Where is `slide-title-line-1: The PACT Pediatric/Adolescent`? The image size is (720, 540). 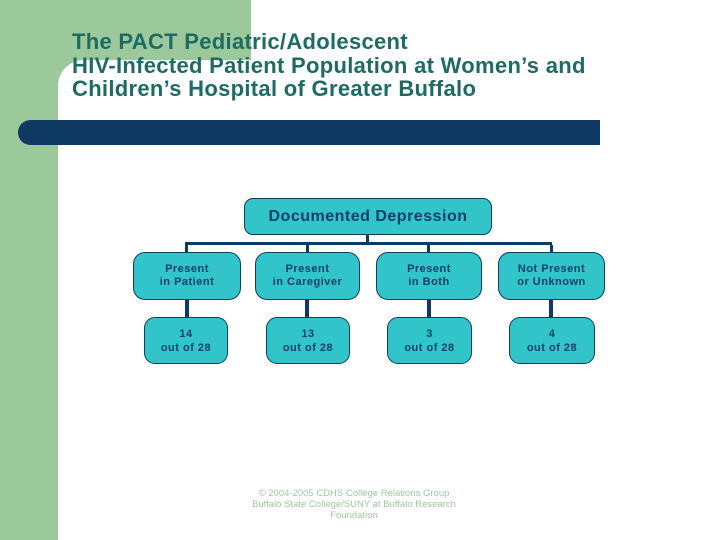
slide-title-line-1: The PACT Pediatric/Adolescent is located at coordinates (240, 41).